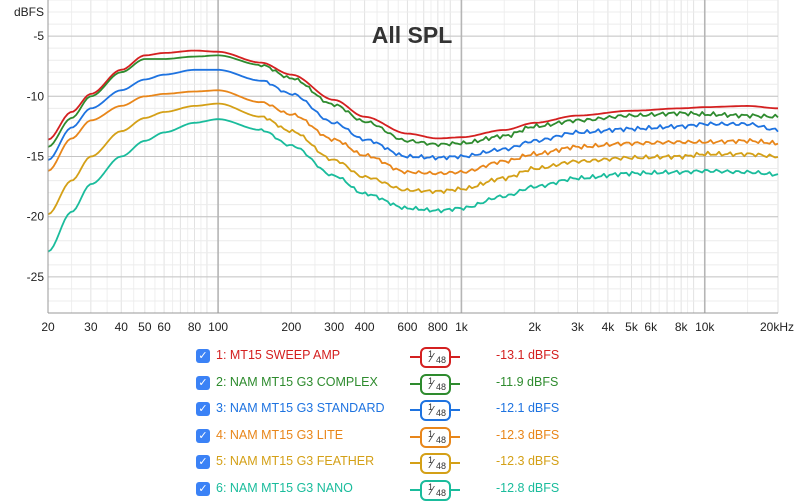  I want to click on x-tick-label: 300, so click(334, 327).